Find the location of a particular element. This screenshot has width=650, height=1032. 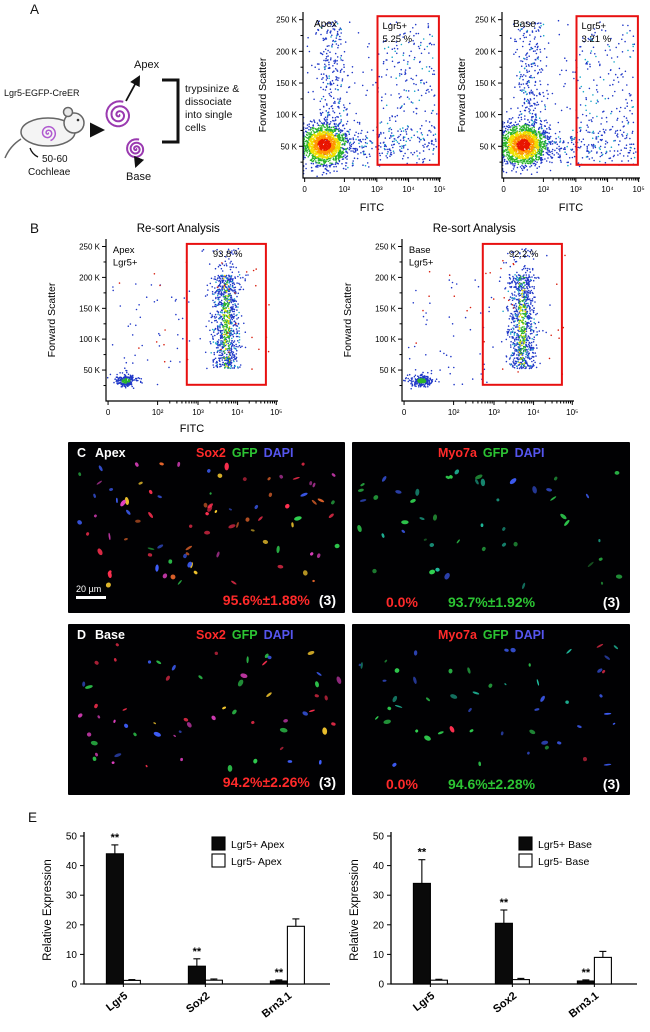

svg-text: 3.21 % is located at coordinates (597, 39).